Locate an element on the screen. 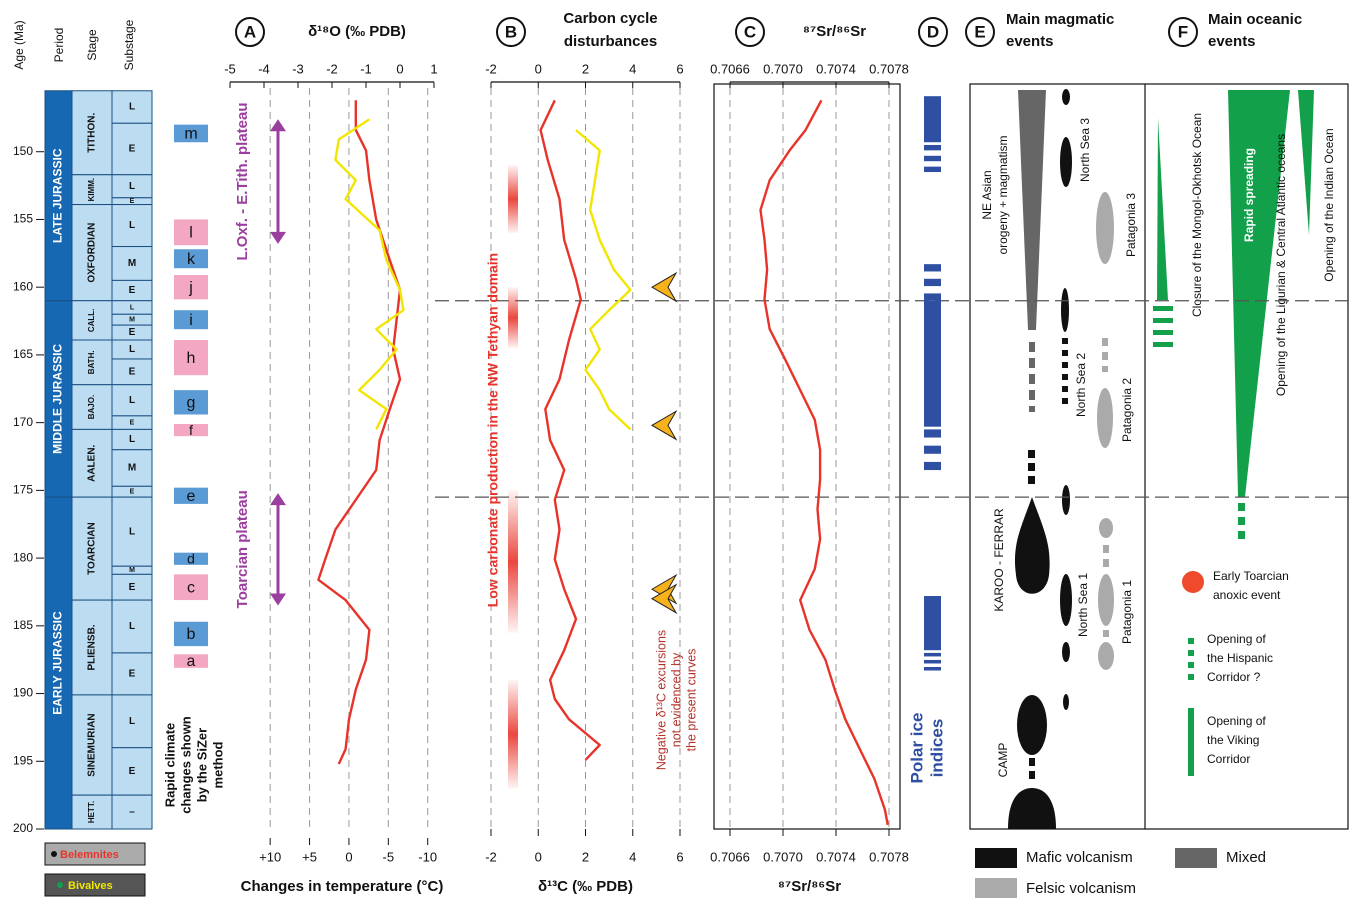 This screenshot has height=902, width=1353. stage-box is located at coordinates (92, 190).